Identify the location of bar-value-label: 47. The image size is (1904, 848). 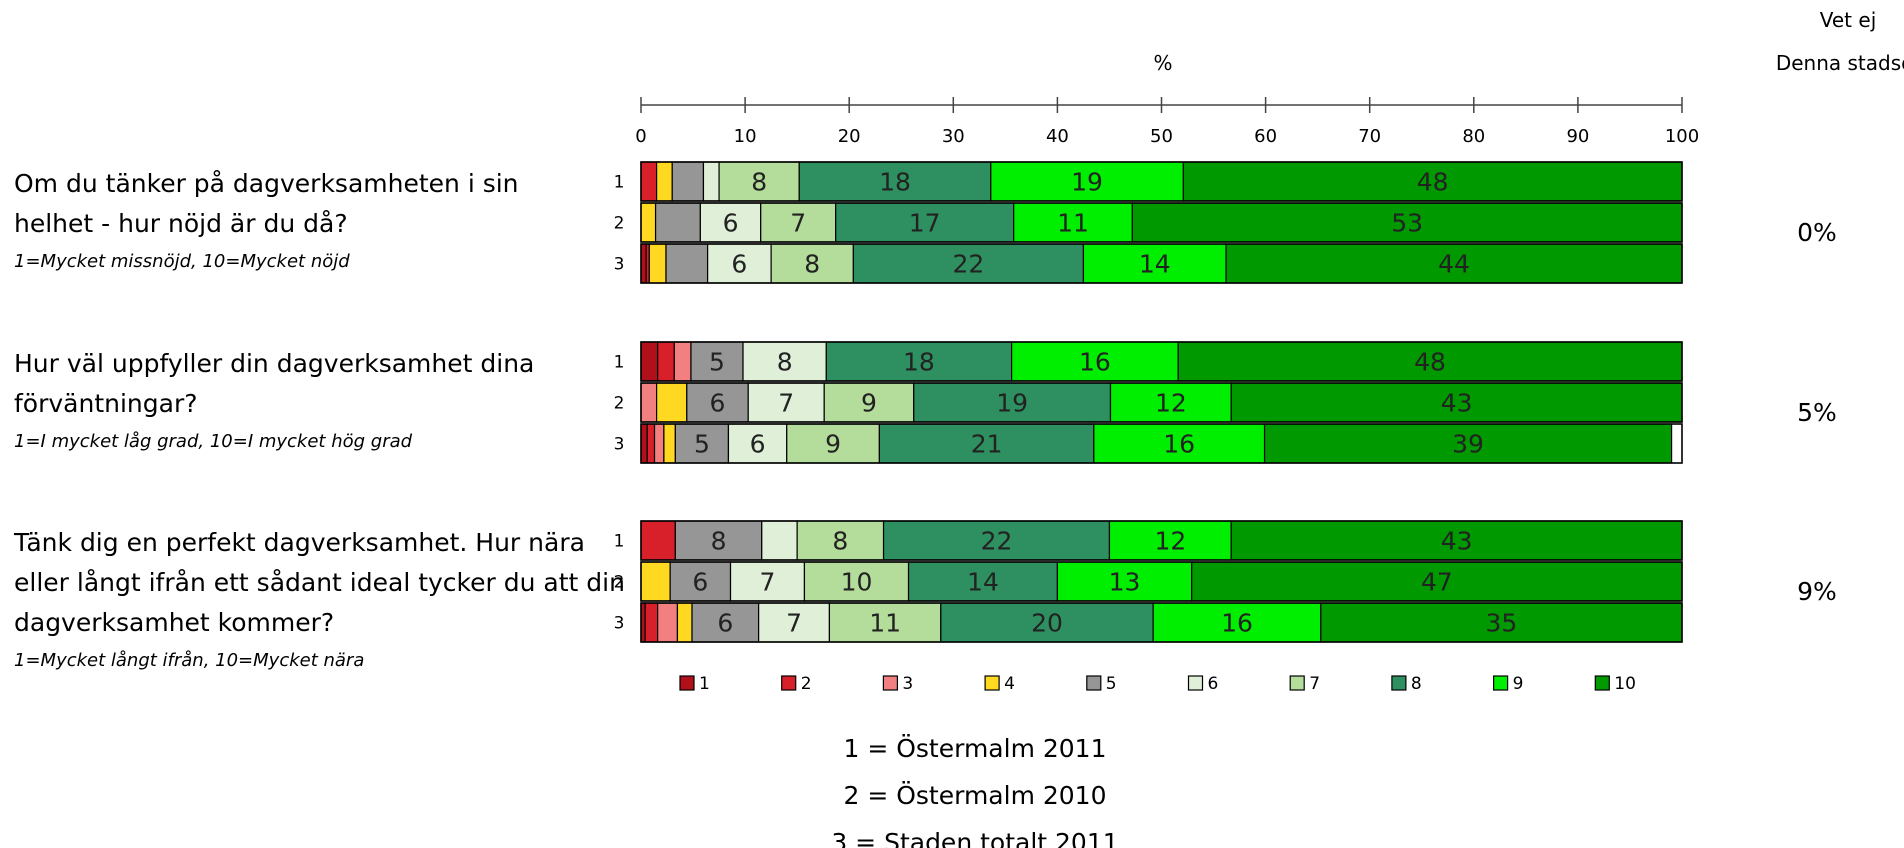
(1437, 582).